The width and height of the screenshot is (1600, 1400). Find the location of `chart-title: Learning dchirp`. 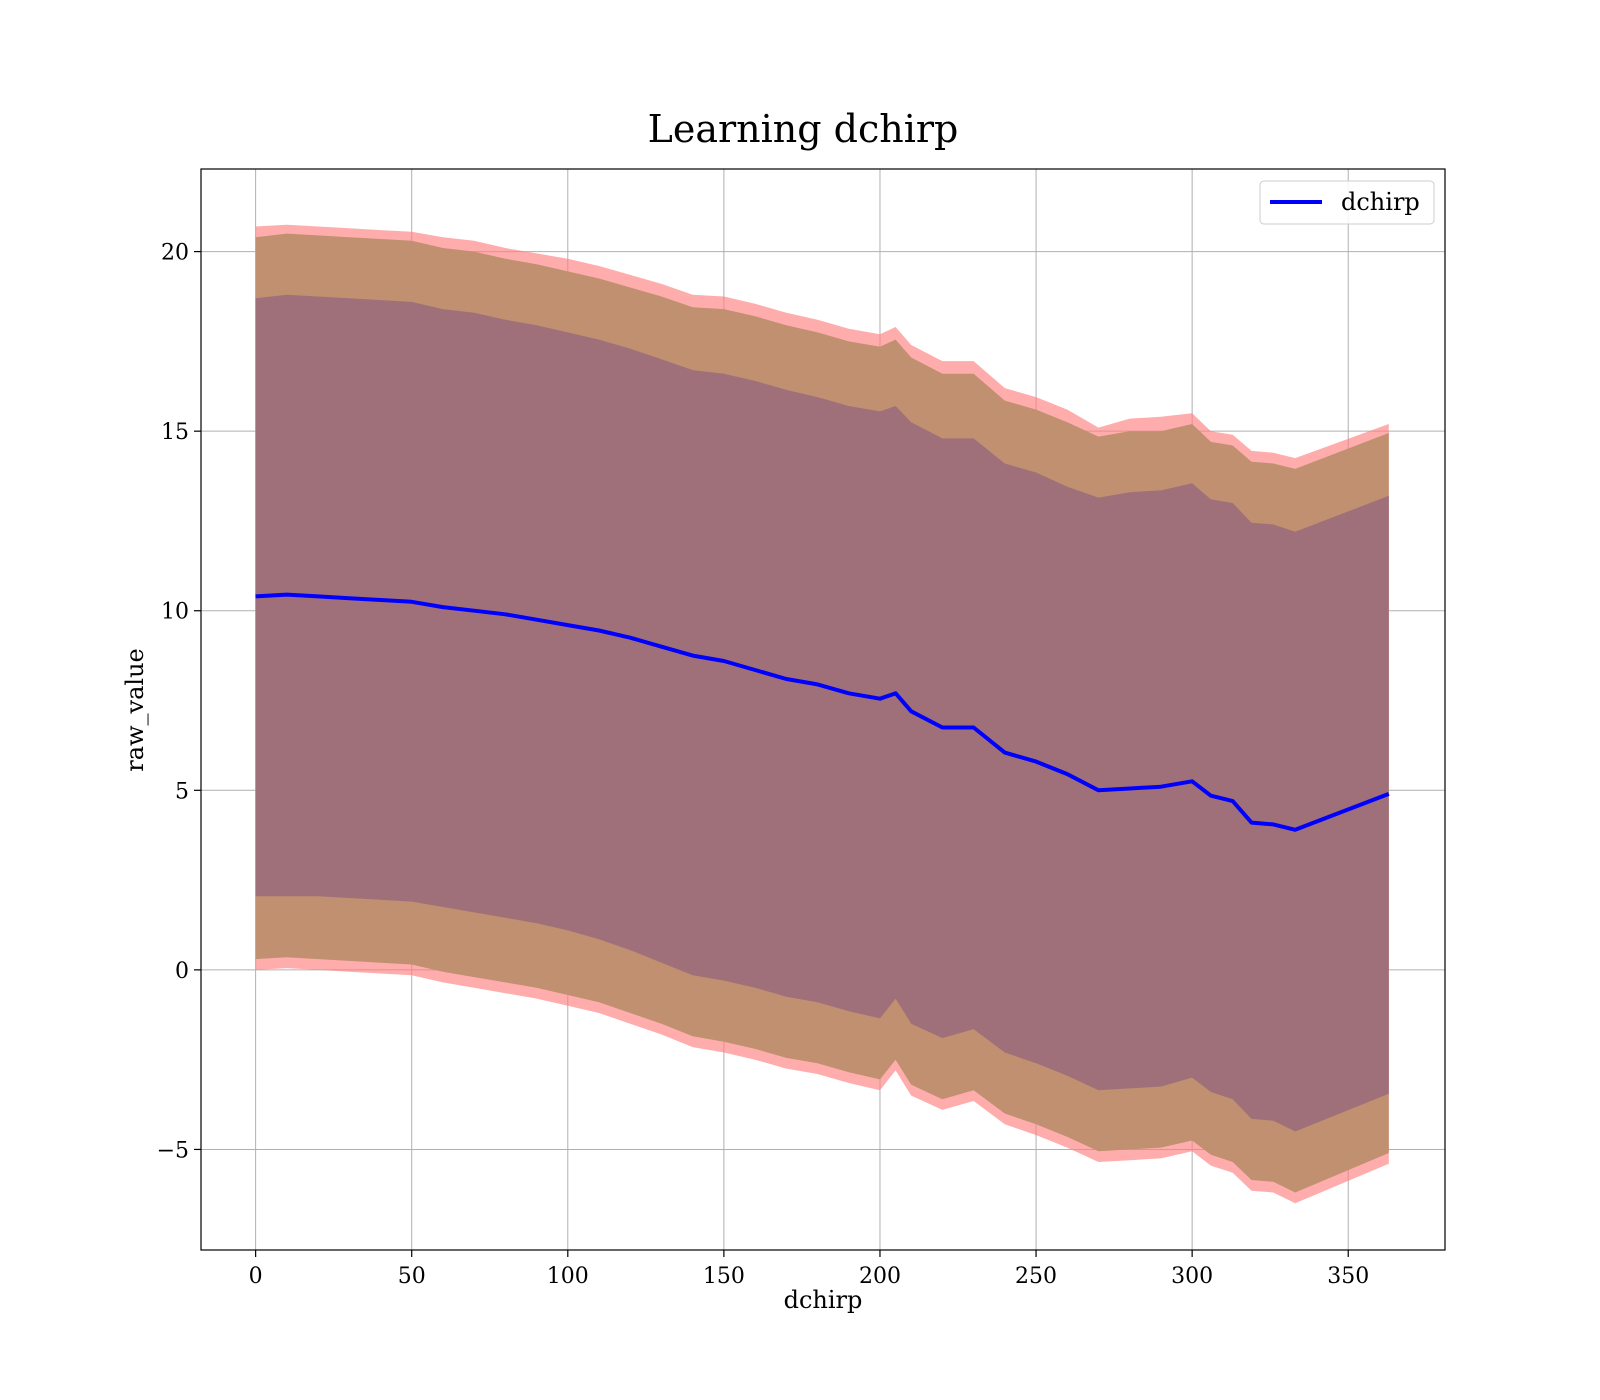

chart-title: Learning dchirp is located at coordinates (803, 129).